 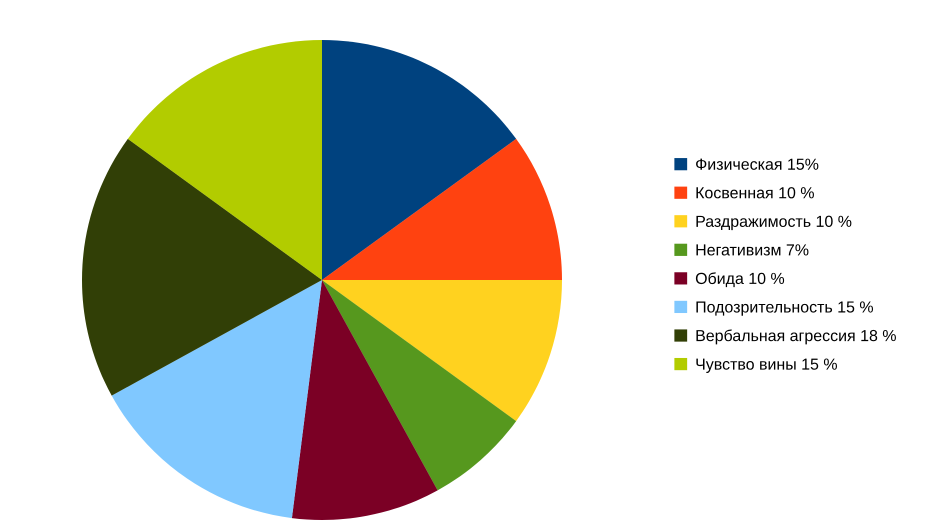 I want to click on legend-label: Обида 10 %, so click(x=740, y=280).